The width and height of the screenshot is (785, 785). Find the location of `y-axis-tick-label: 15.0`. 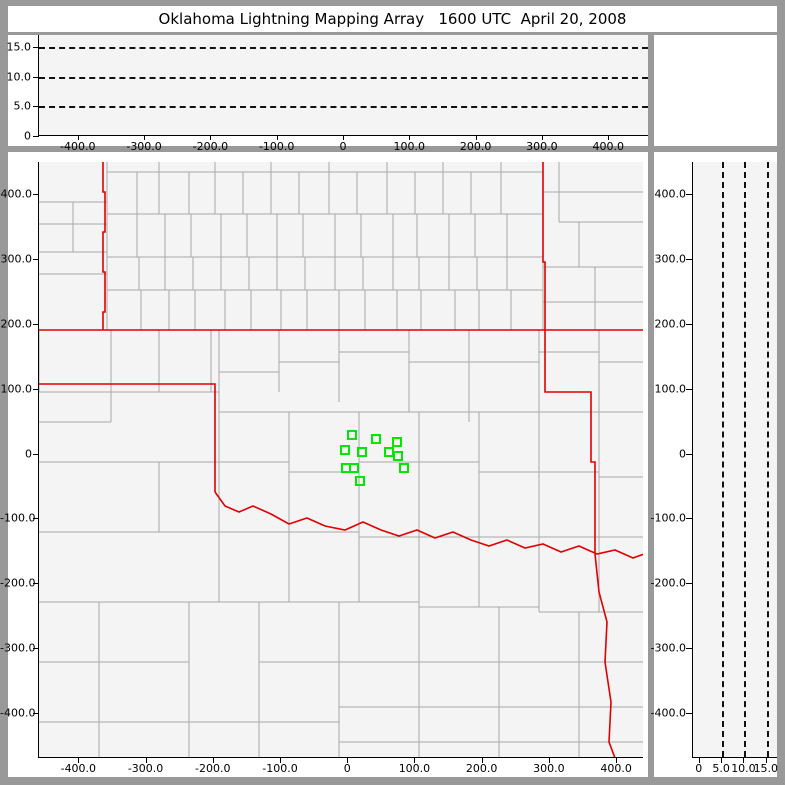

y-axis-tick-label: 15.0 is located at coordinates (19, 47).